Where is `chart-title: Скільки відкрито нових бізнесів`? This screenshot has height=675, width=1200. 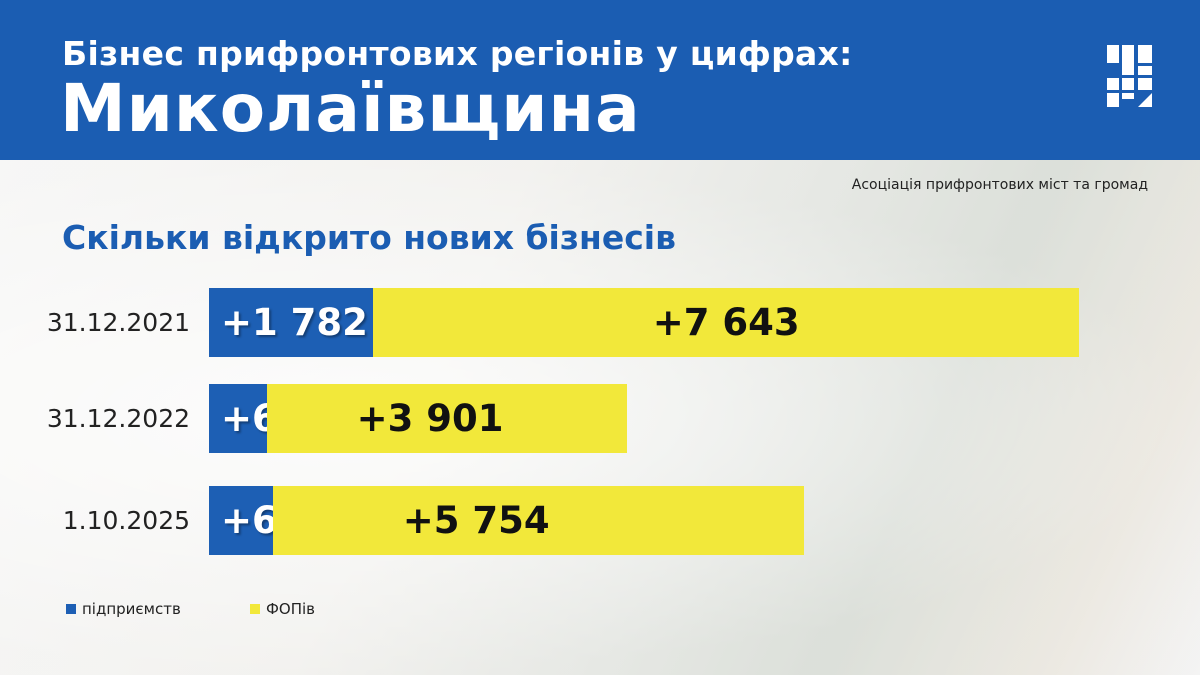
chart-title: Скільки відкрито нових бізнесів is located at coordinates (369, 237).